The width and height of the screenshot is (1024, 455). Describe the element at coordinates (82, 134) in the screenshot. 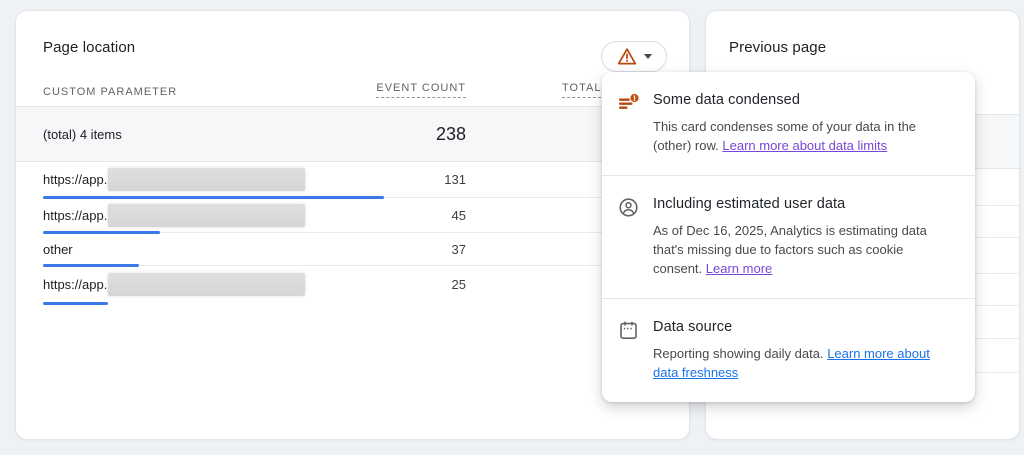

I see `total-row-label: (total) 4 items` at that location.